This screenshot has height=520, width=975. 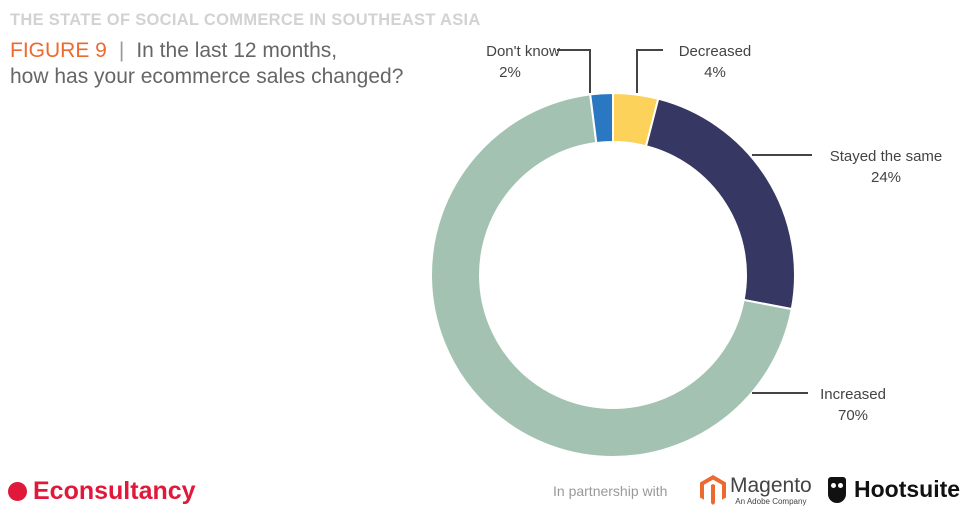 What do you see at coordinates (207, 76) in the screenshot?
I see `question-line-2: how has your ecommerce sales changed?` at bounding box center [207, 76].